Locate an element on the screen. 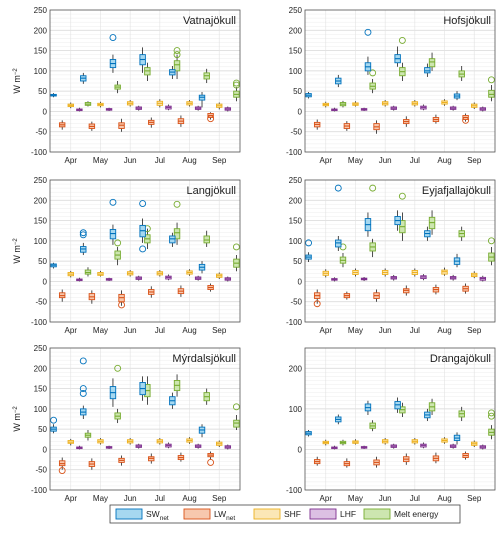 The image size is (500, 536). x-tick-label: Jun is located at coordinates (130, 498).